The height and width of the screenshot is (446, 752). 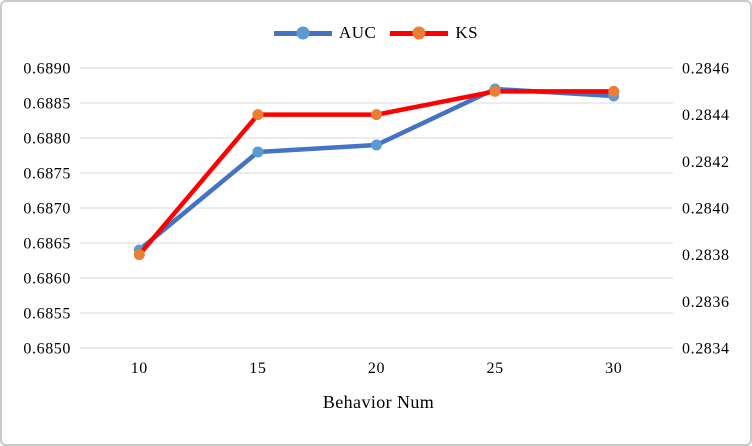 I want to click on left-axis-tick: 0.6855, so click(x=47, y=314).